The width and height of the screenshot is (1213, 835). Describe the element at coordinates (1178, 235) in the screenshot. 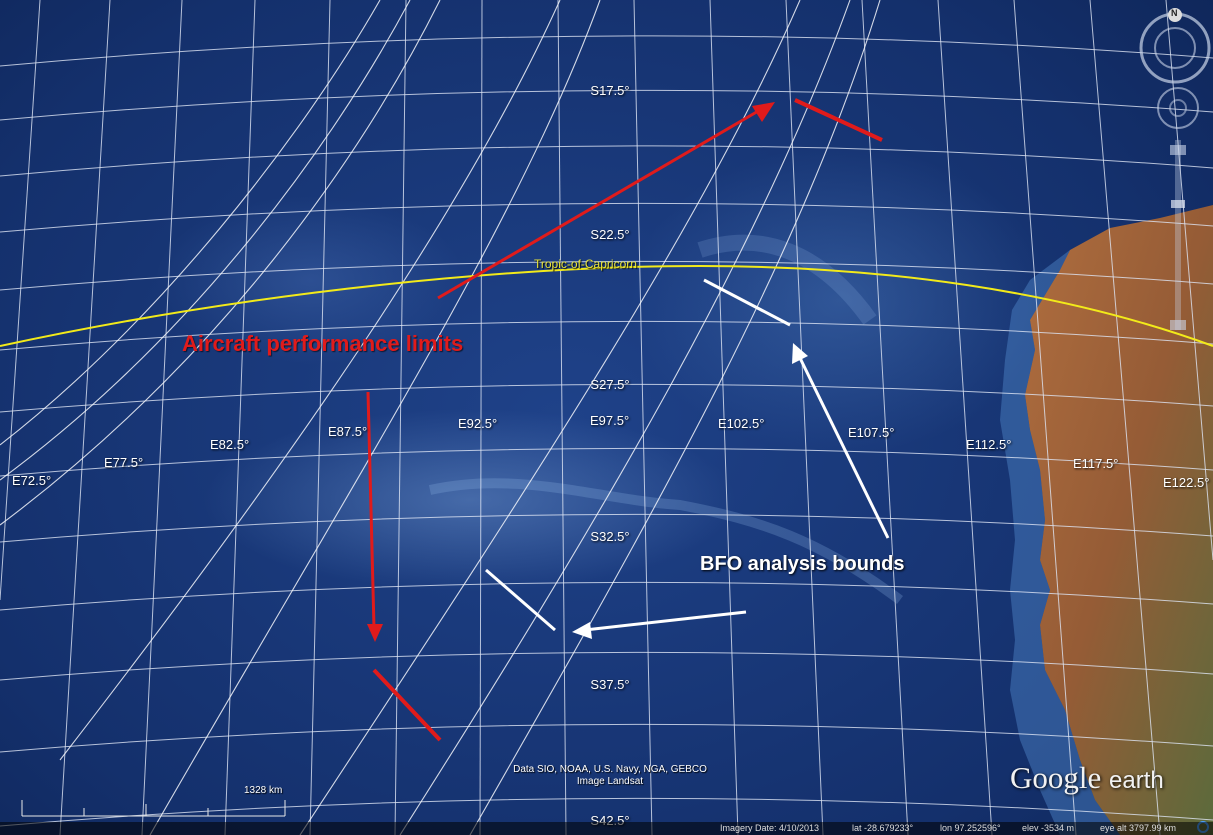

I see `zoom-slider-icon` at that location.